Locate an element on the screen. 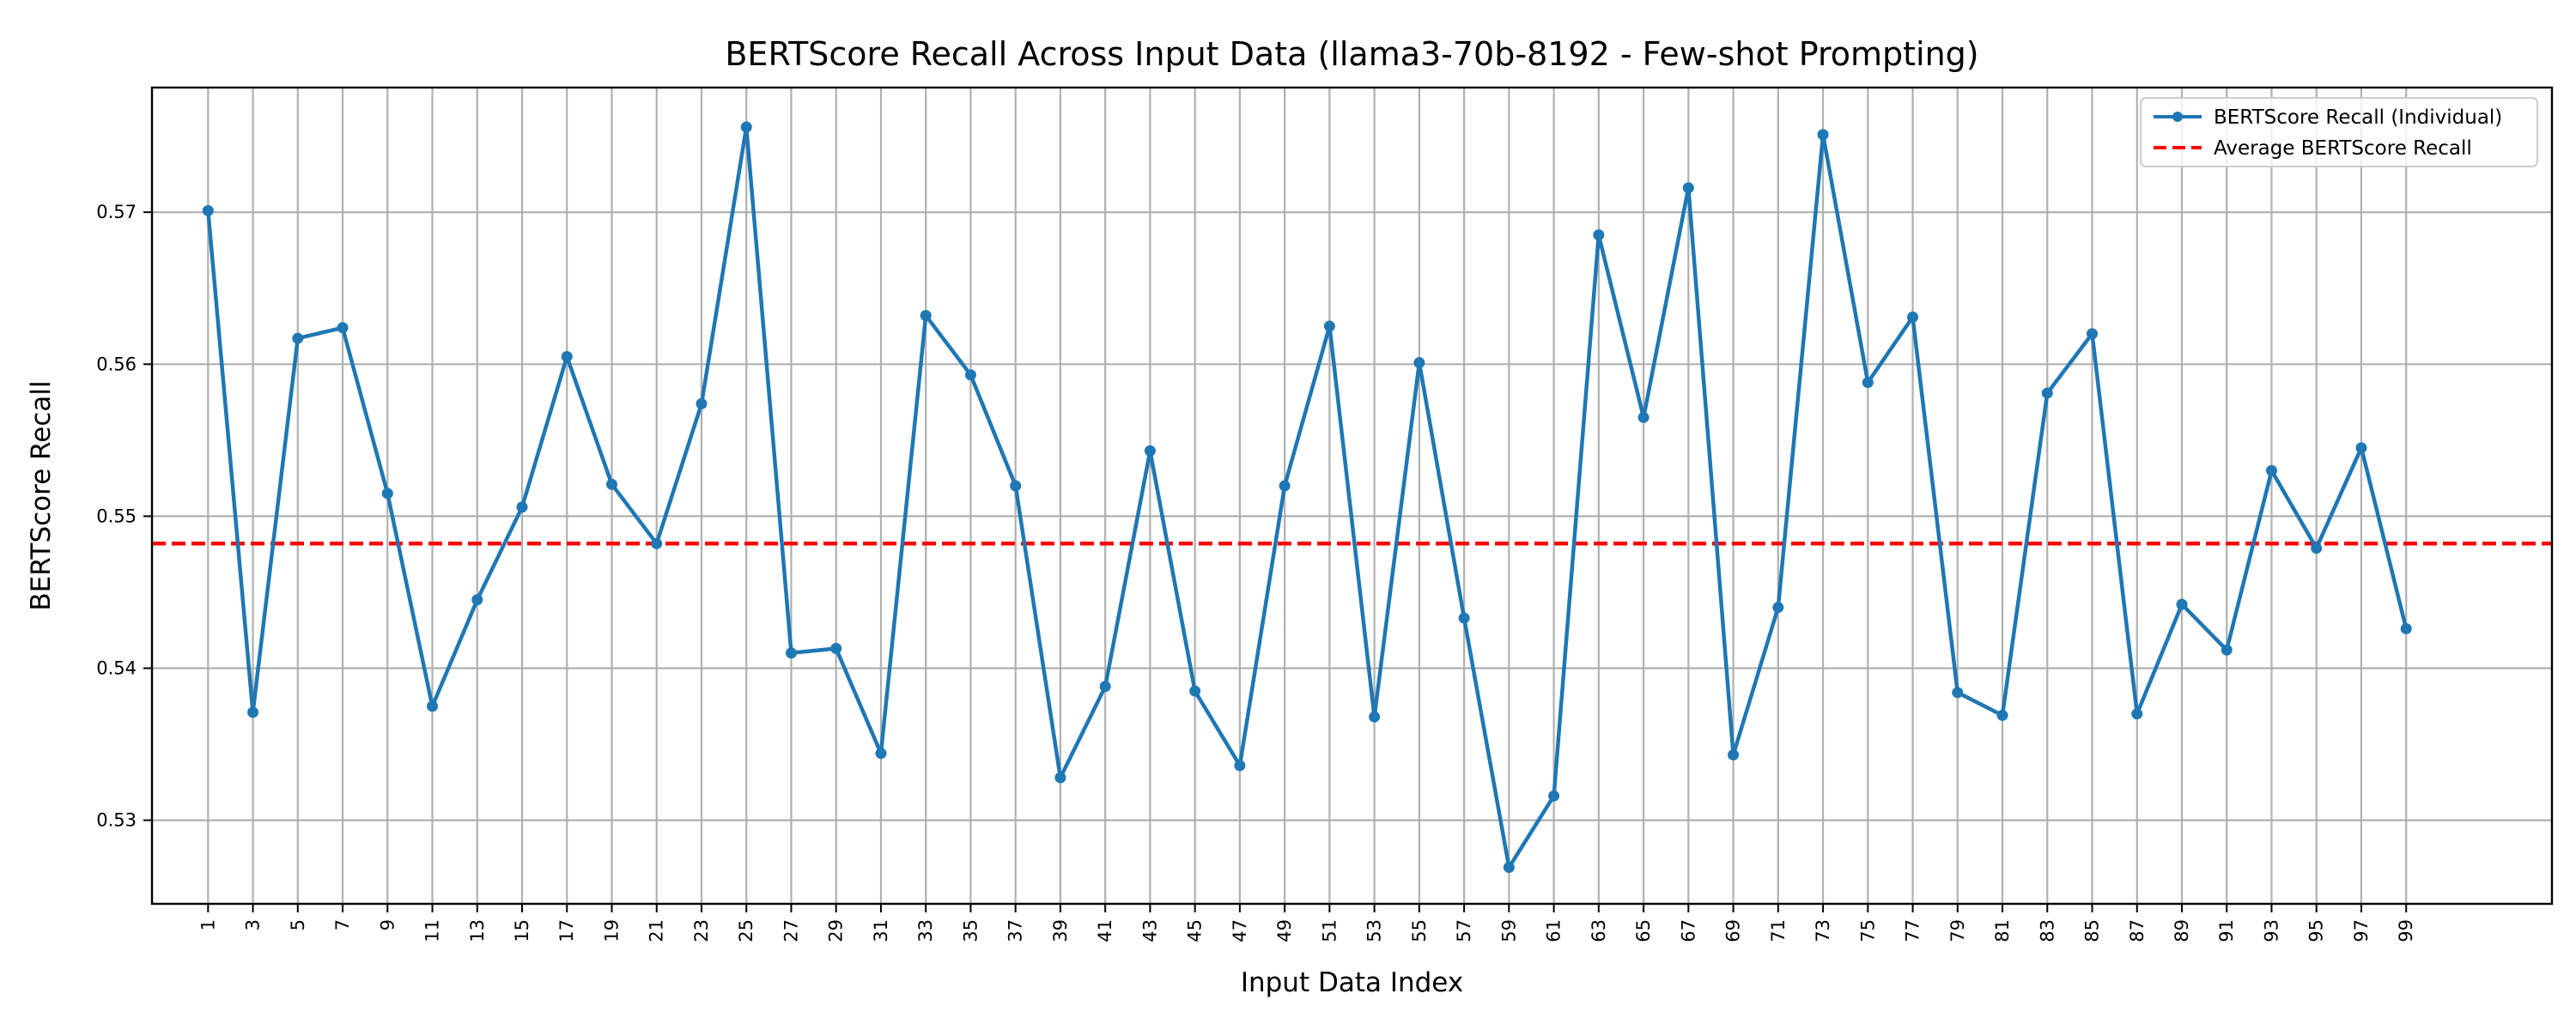  x-tick-label: 85 is located at coordinates (2092, 930).